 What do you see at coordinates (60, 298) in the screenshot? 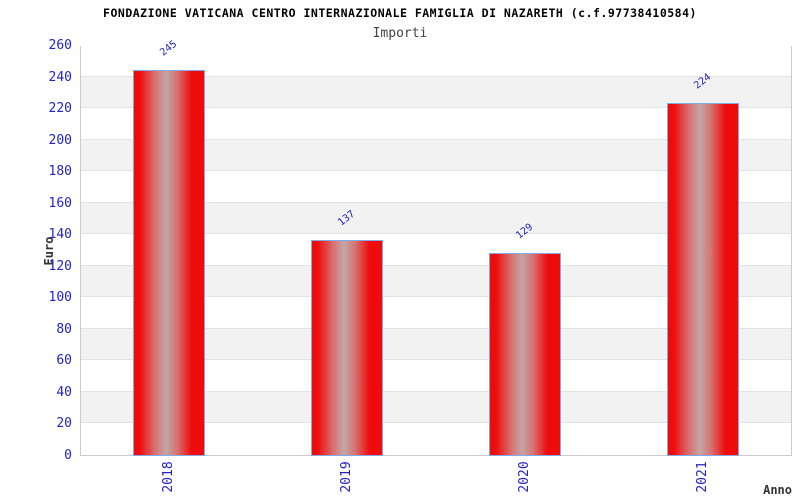
I see `y-tick-label: 100` at bounding box center [60, 298].